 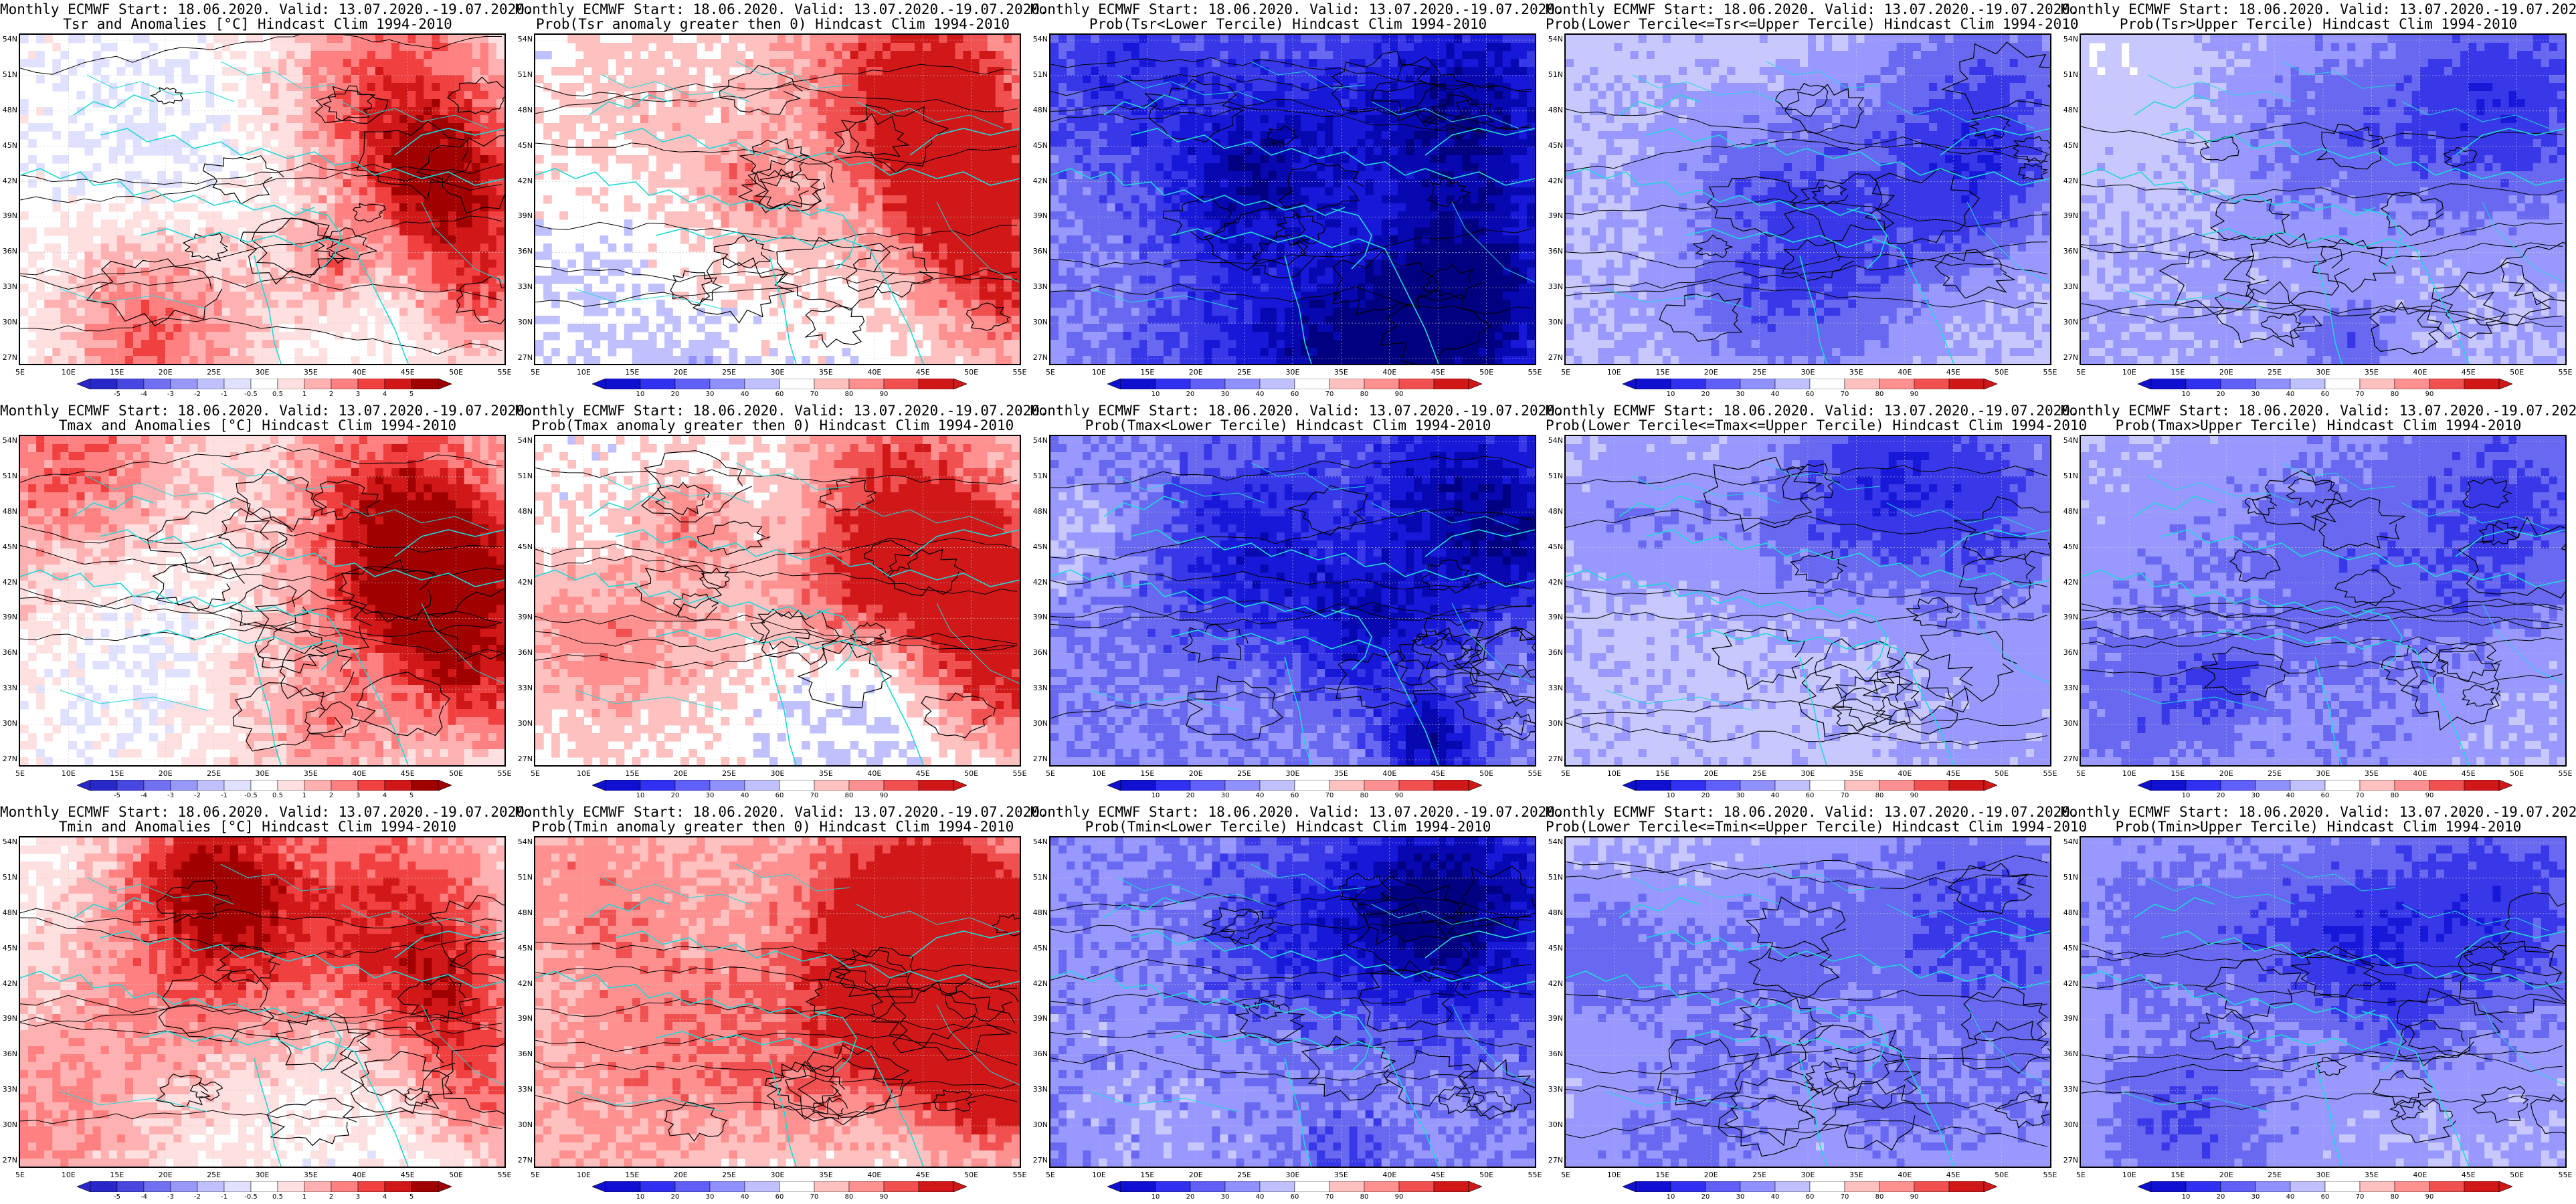 What do you see at coordinates (1486, 1175) in the screenshot?
I see `longitude-label: 50E` at bounding box center [1486, 1175].